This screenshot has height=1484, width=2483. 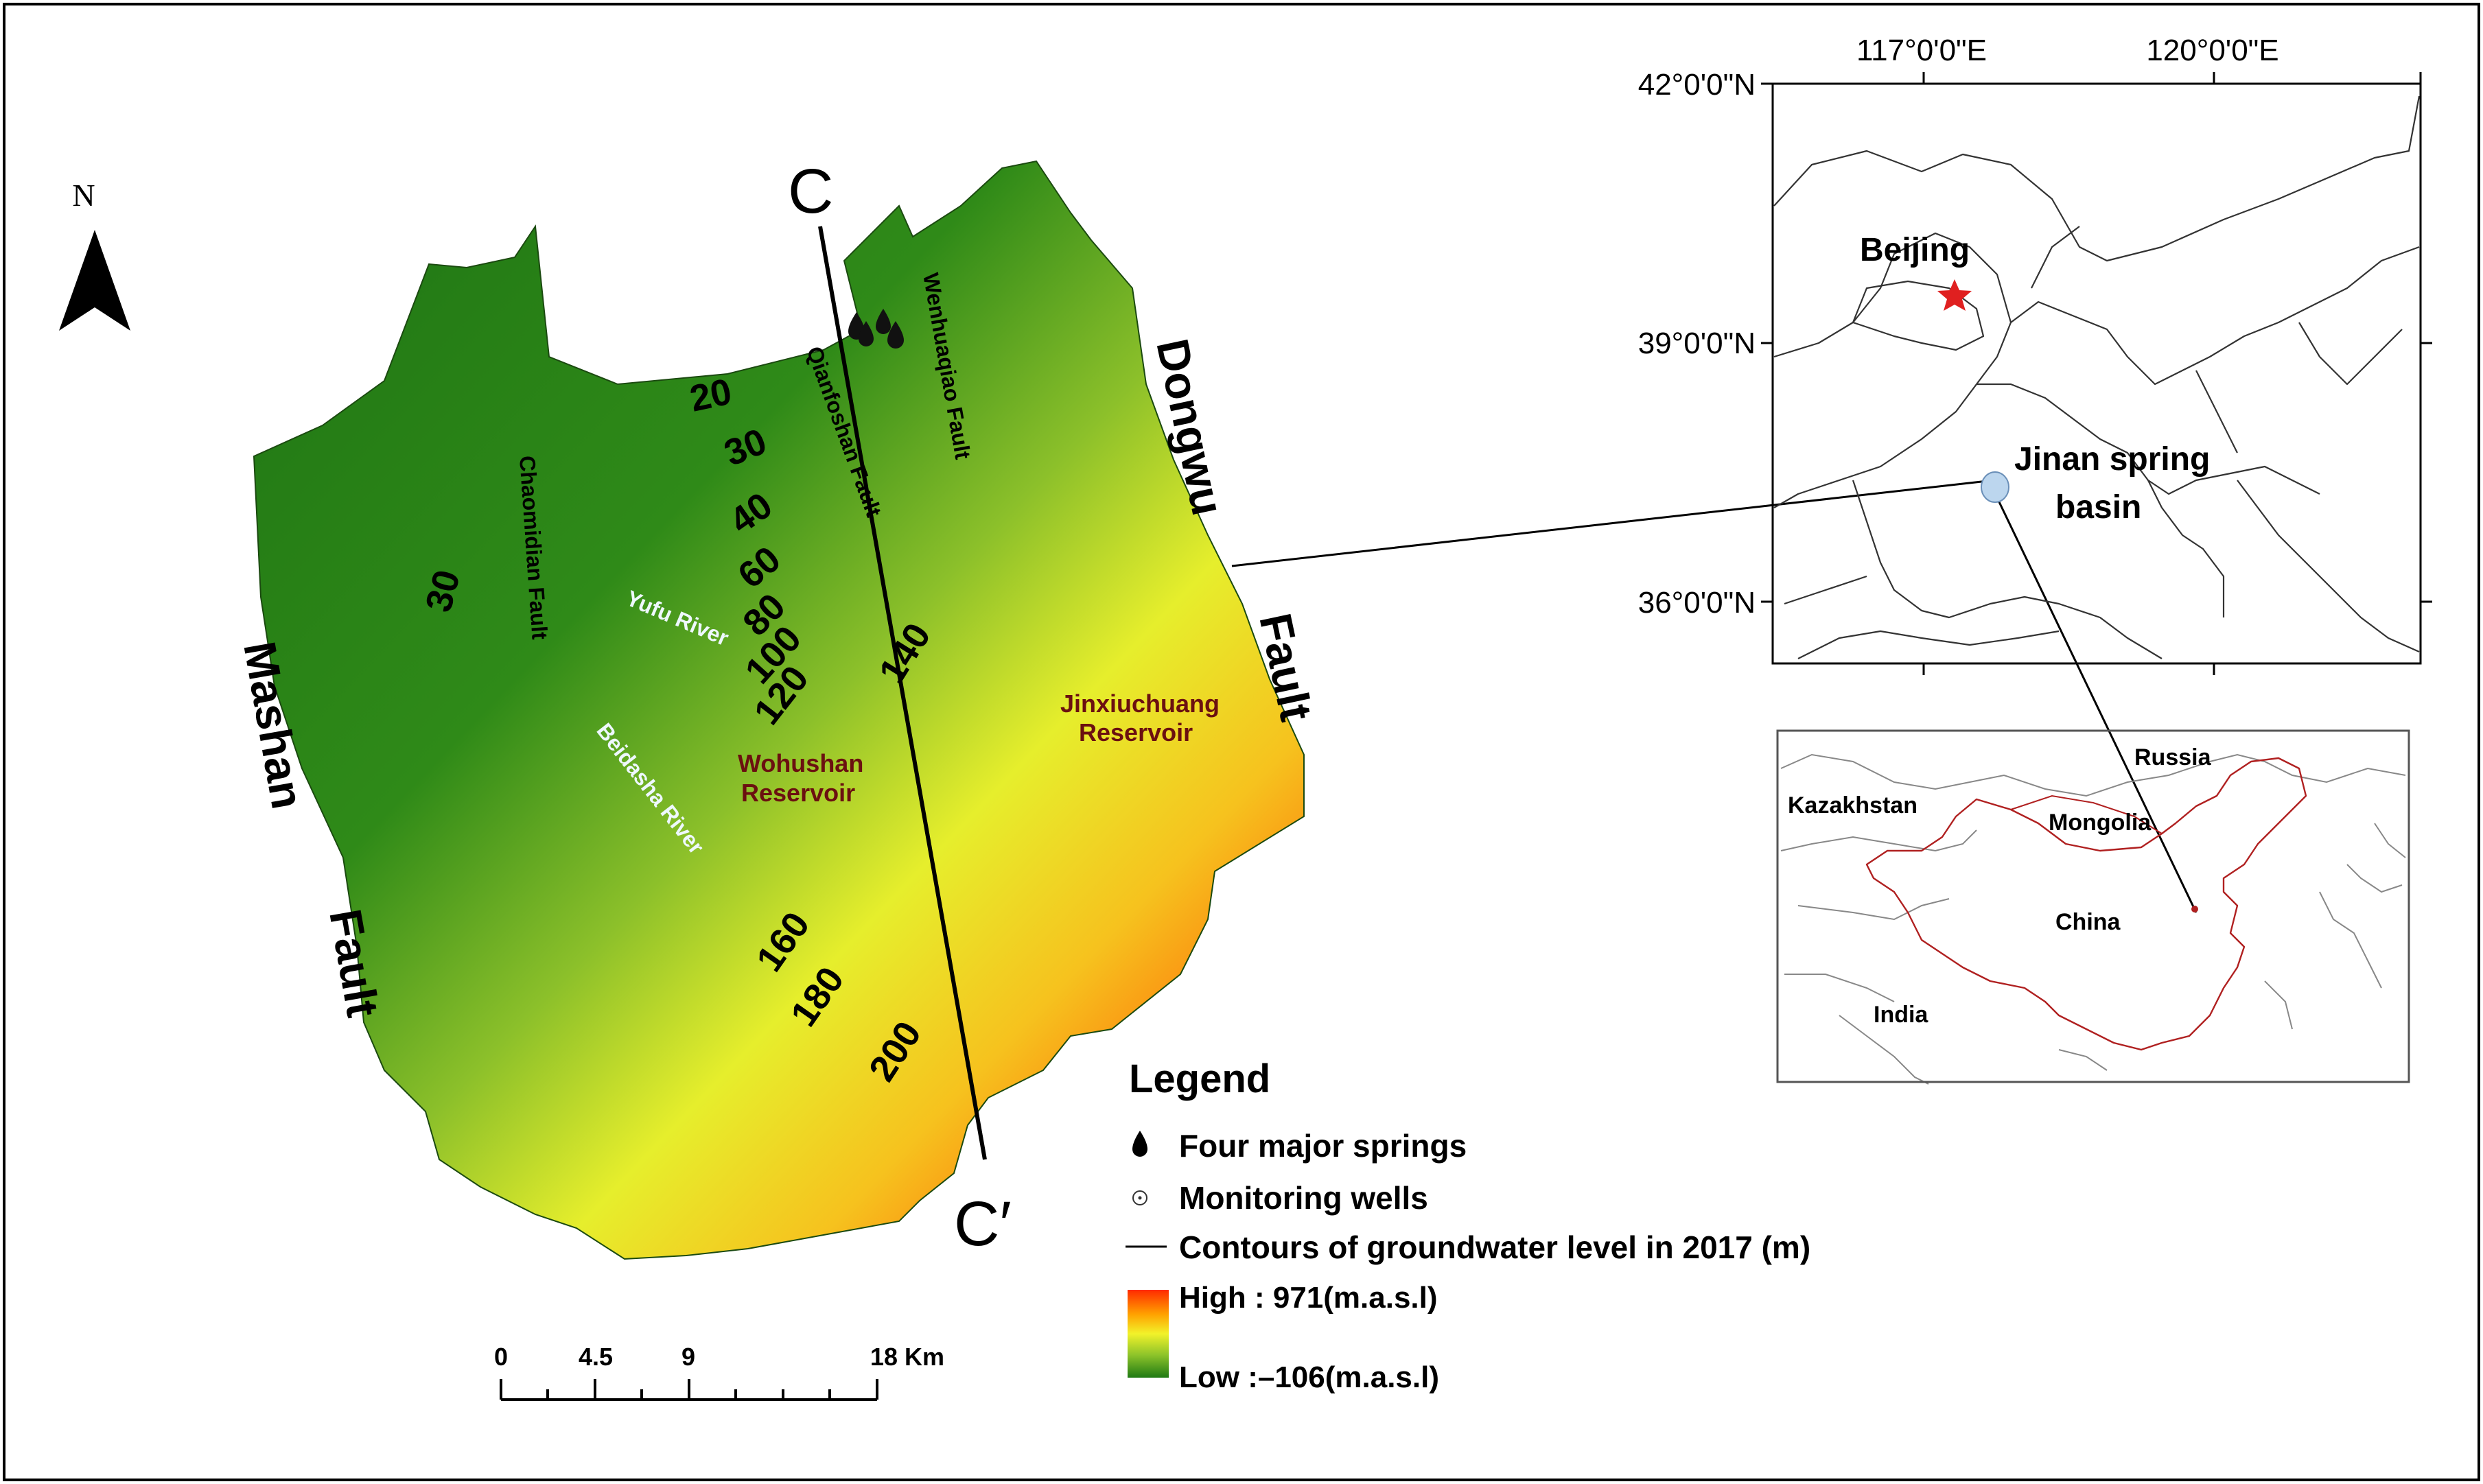 What do you see at coordinates (798, 793) in the screenshot?
I see `wohushan-reservoir-label-2: Reservoir` at bounding box center [798, 793].